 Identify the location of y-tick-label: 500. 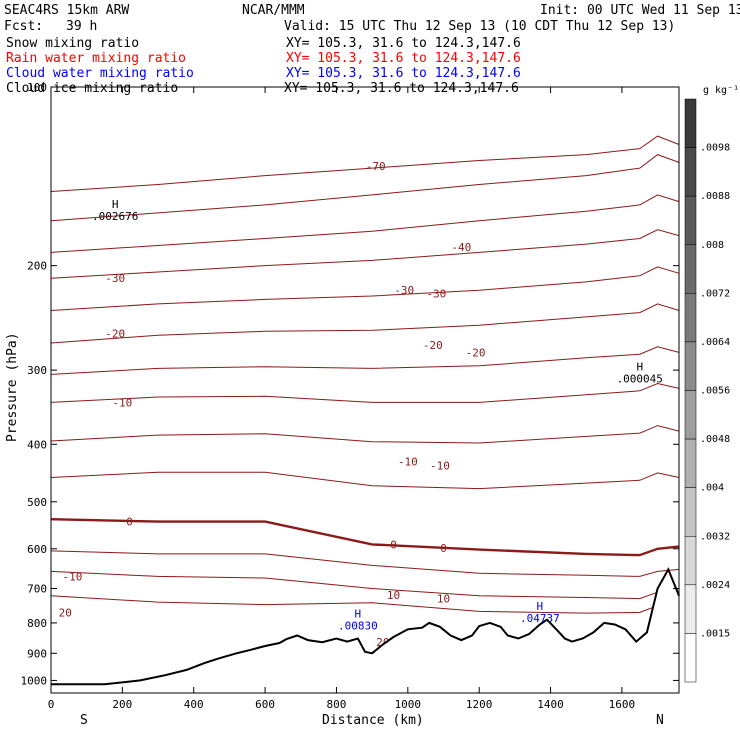
(37, 502).